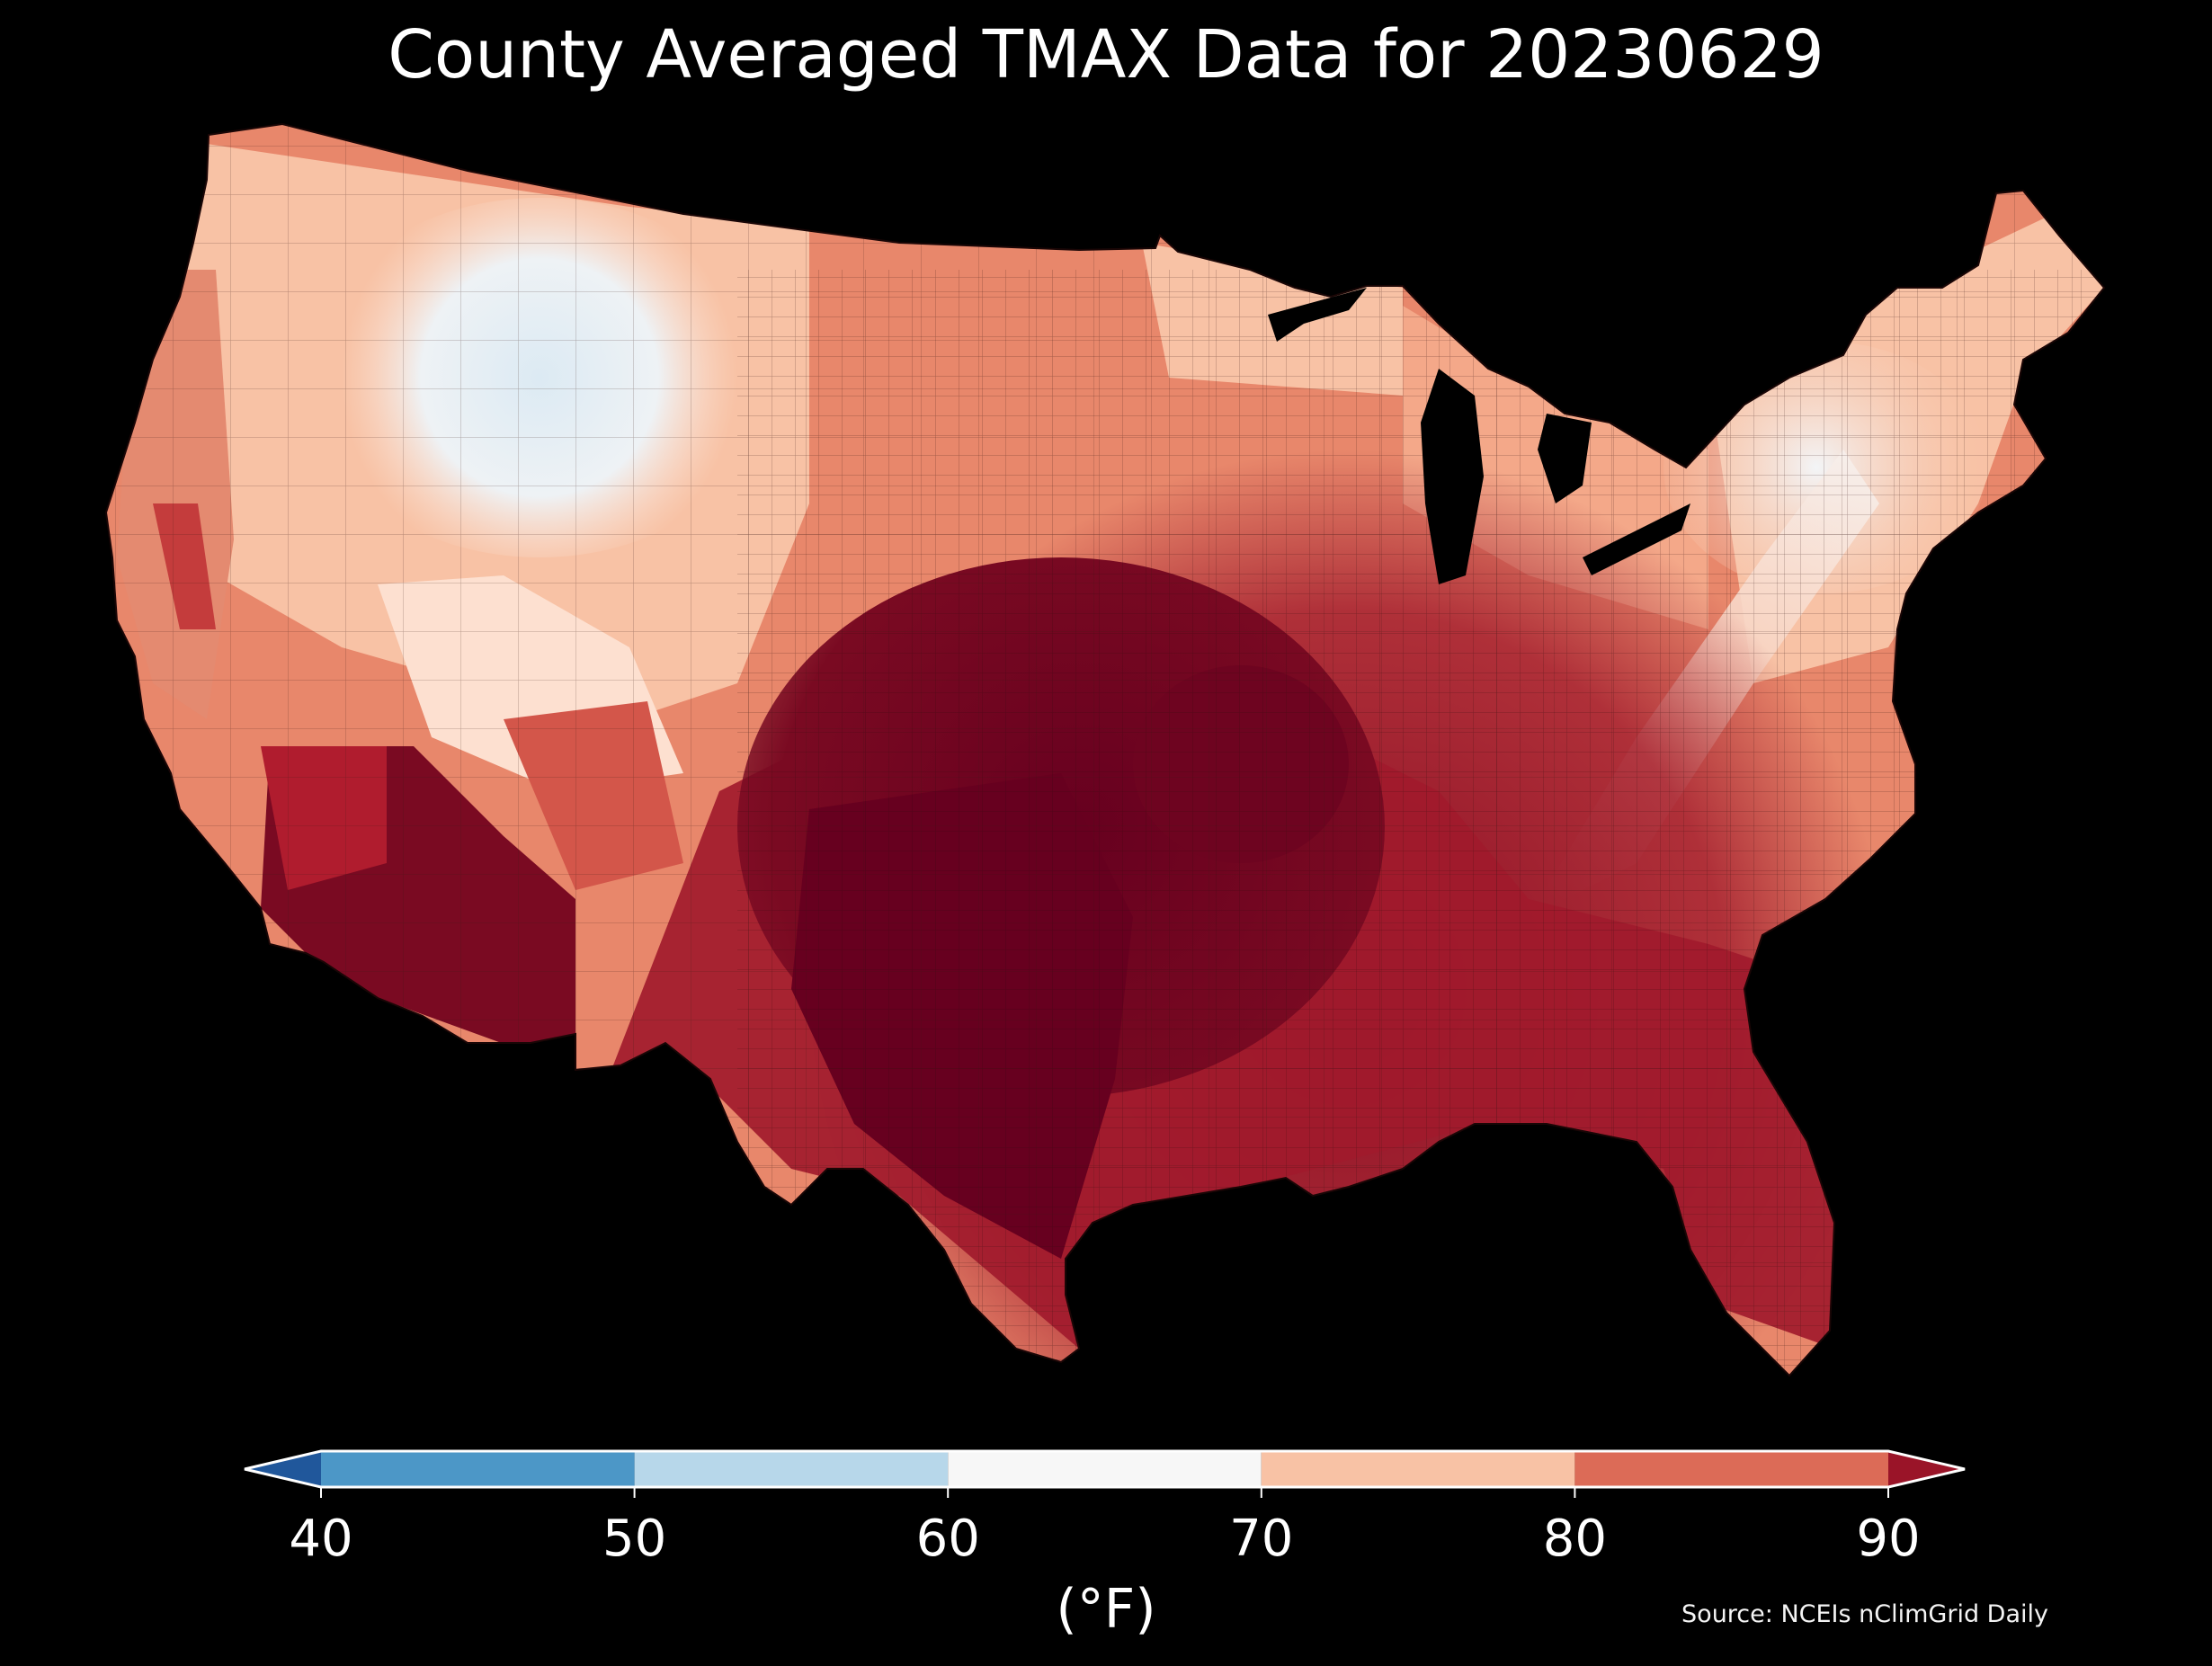  I want to click on lake-erie, so click(1636, 539).